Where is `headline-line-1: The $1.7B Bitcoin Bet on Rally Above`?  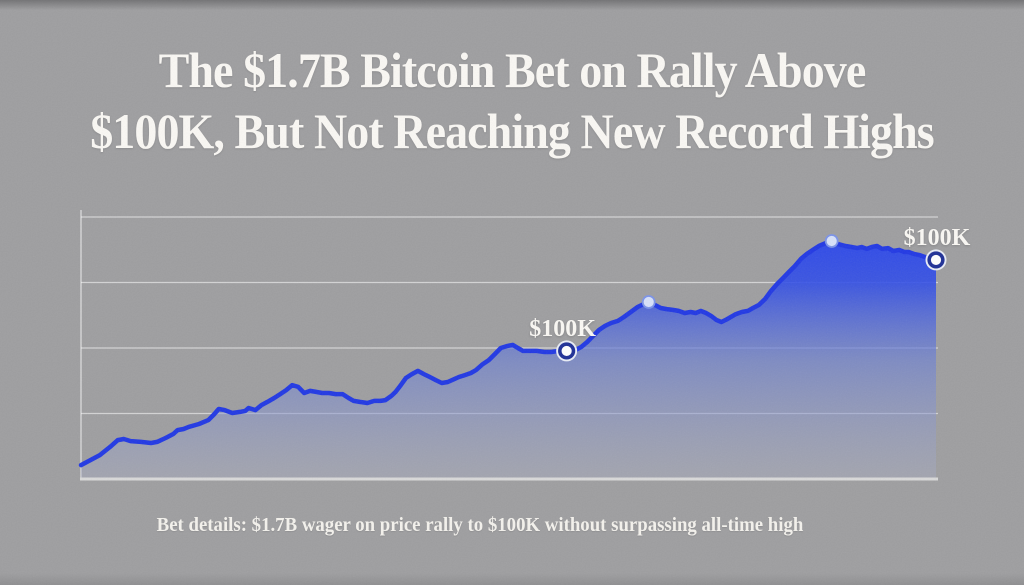 headline-line-1: The $1.7B Bitcoin Bet on Rally Above is located at coordinates (512, 70).